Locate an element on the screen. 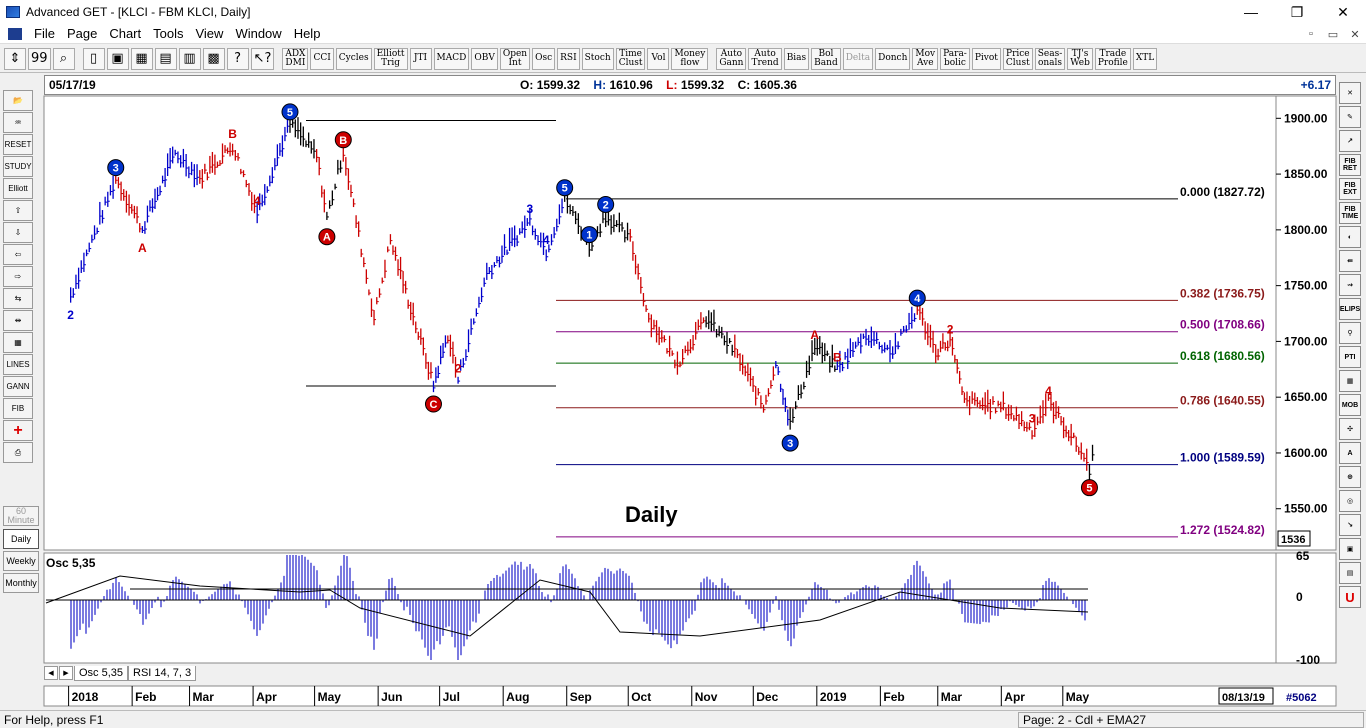  maximize-button: ❐ is located at coordinates (1297, 11).